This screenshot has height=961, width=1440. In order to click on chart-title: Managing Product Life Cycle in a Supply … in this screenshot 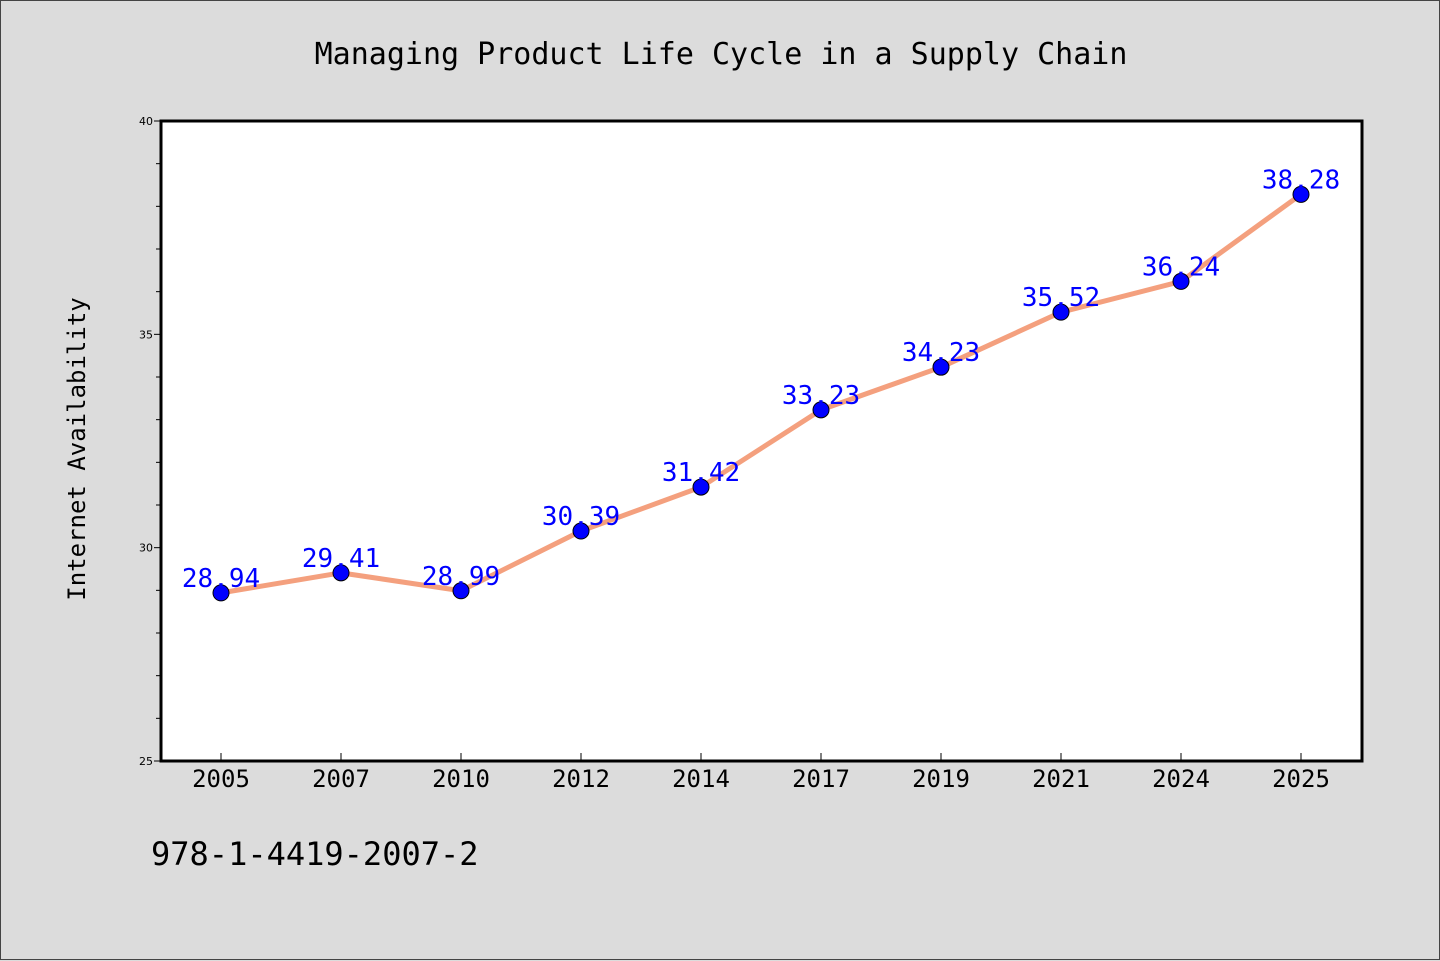, I will do `click(721, 54)`.